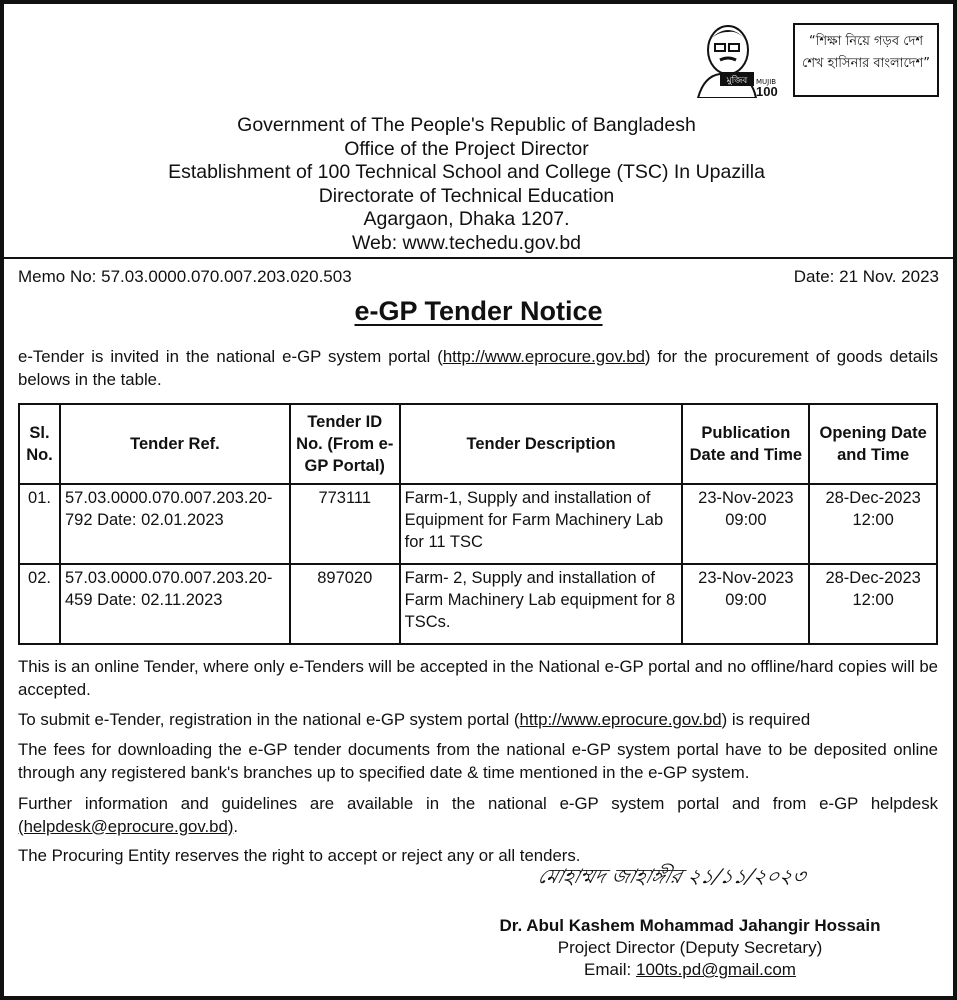  Describe the element at coordinates (466, 148) in the screenshot. I see `header-office: Office of the Project Director` at that location.